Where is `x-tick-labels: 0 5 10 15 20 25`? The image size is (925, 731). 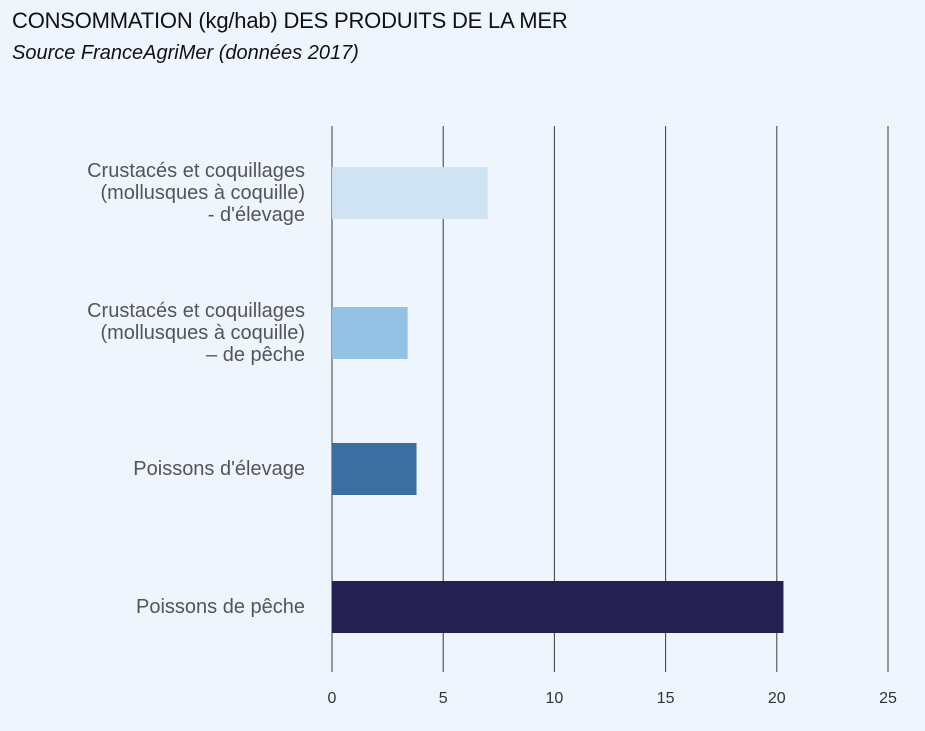
x-tick-labels: 0 5 10 15 20 25 is located at coordinates (612, 698).